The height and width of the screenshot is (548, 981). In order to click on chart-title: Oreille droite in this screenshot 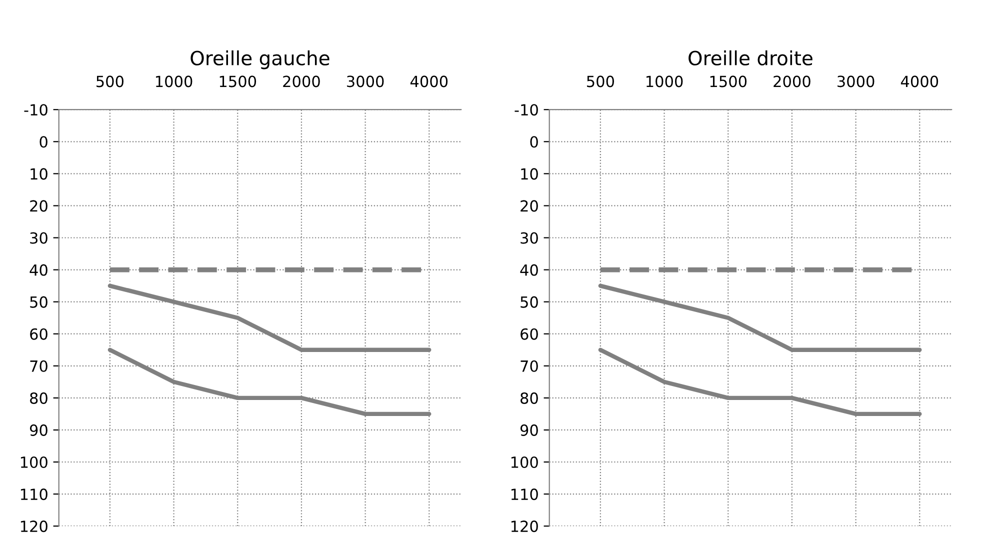, I will do `click(750, 58)`.